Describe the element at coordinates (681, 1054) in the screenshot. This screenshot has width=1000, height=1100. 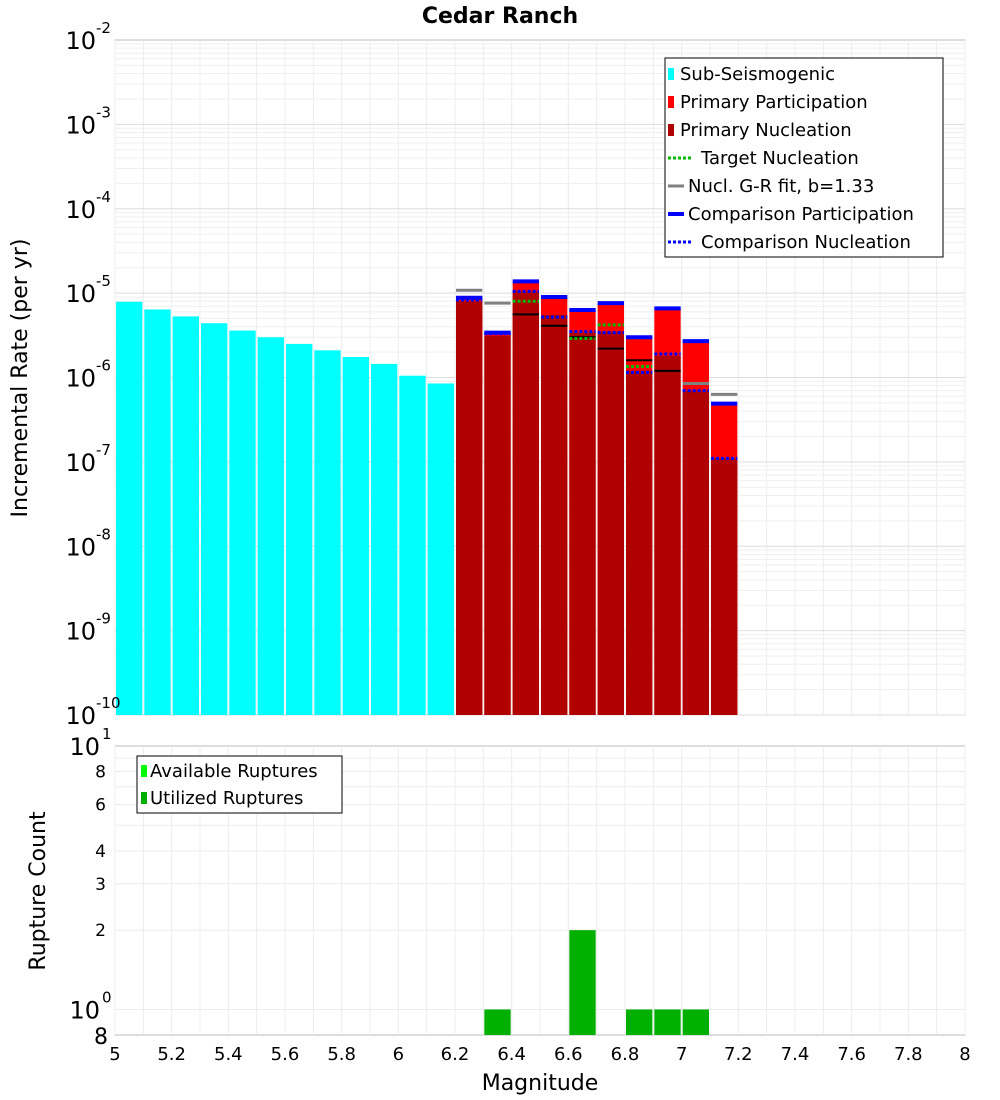
I see `x-tick-label: 7` at that location.